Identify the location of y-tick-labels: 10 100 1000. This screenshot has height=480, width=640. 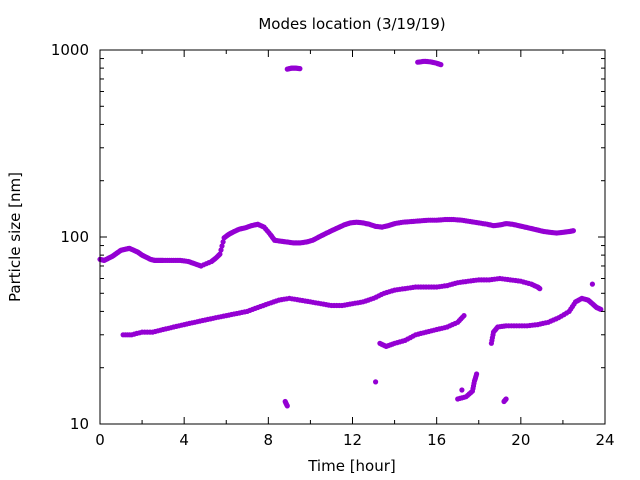
(70, 237).